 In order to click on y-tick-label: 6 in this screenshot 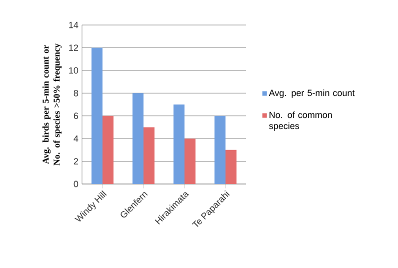, I will do `click(76, 116)`.